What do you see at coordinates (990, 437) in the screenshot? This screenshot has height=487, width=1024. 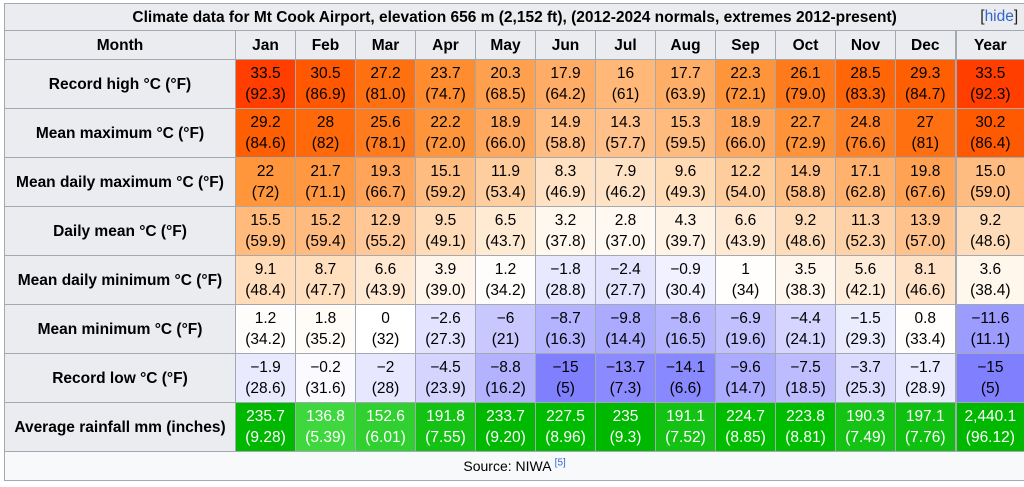 I see `cell-value-imperial: (96.12)` at bounding box center [990, 437].